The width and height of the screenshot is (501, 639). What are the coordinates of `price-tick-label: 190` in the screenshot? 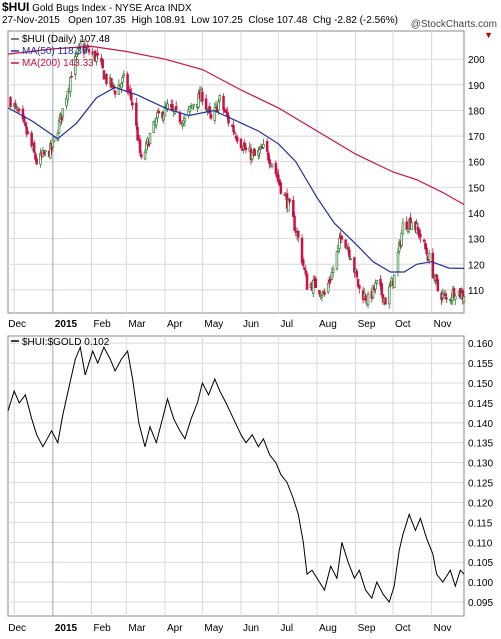 It's located at (476, 86).